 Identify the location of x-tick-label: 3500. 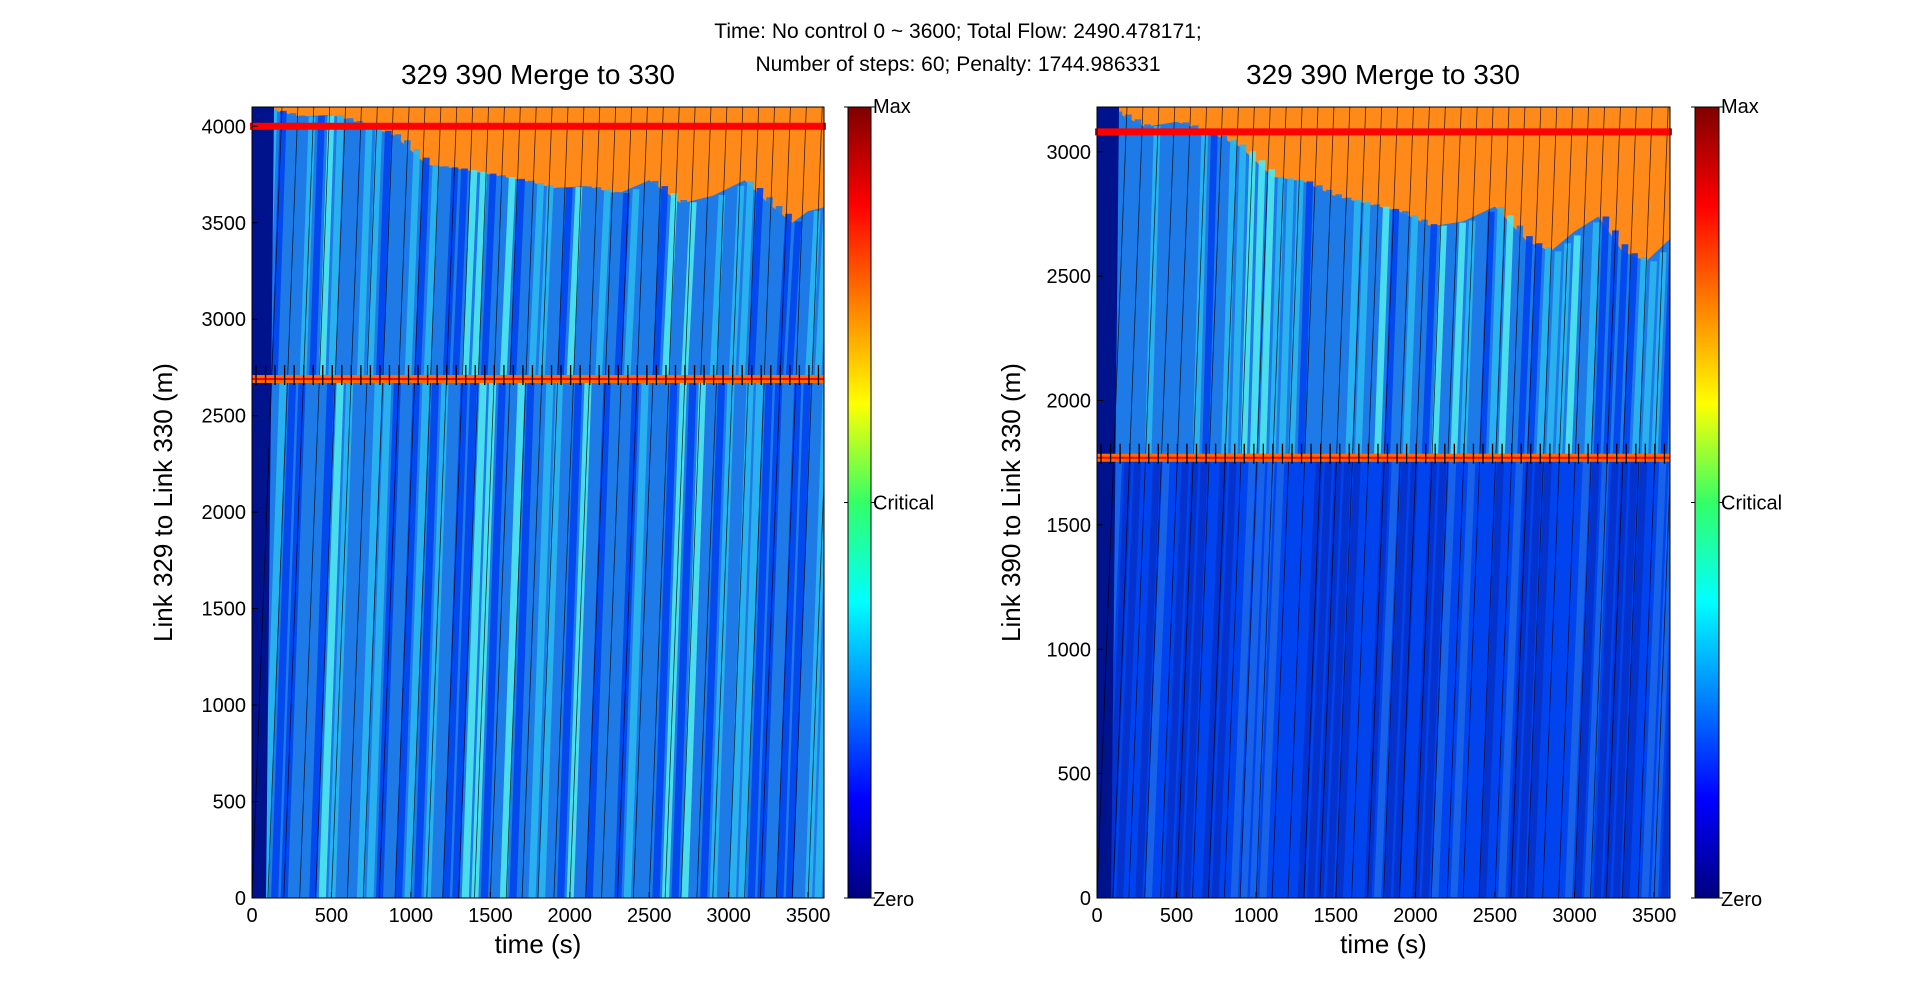
(1654, 916).